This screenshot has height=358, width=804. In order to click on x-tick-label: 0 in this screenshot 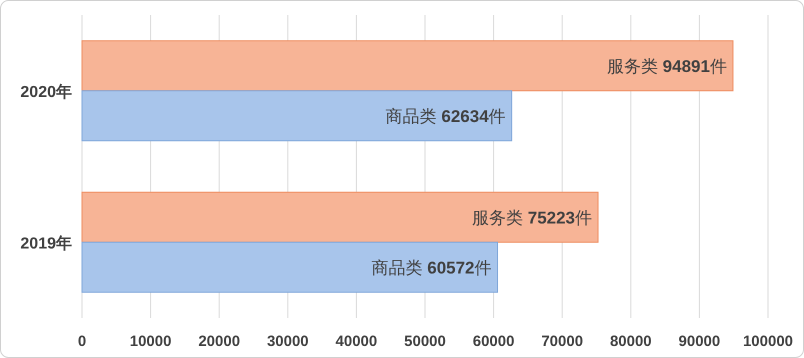, I will do `click(82, 341)`.